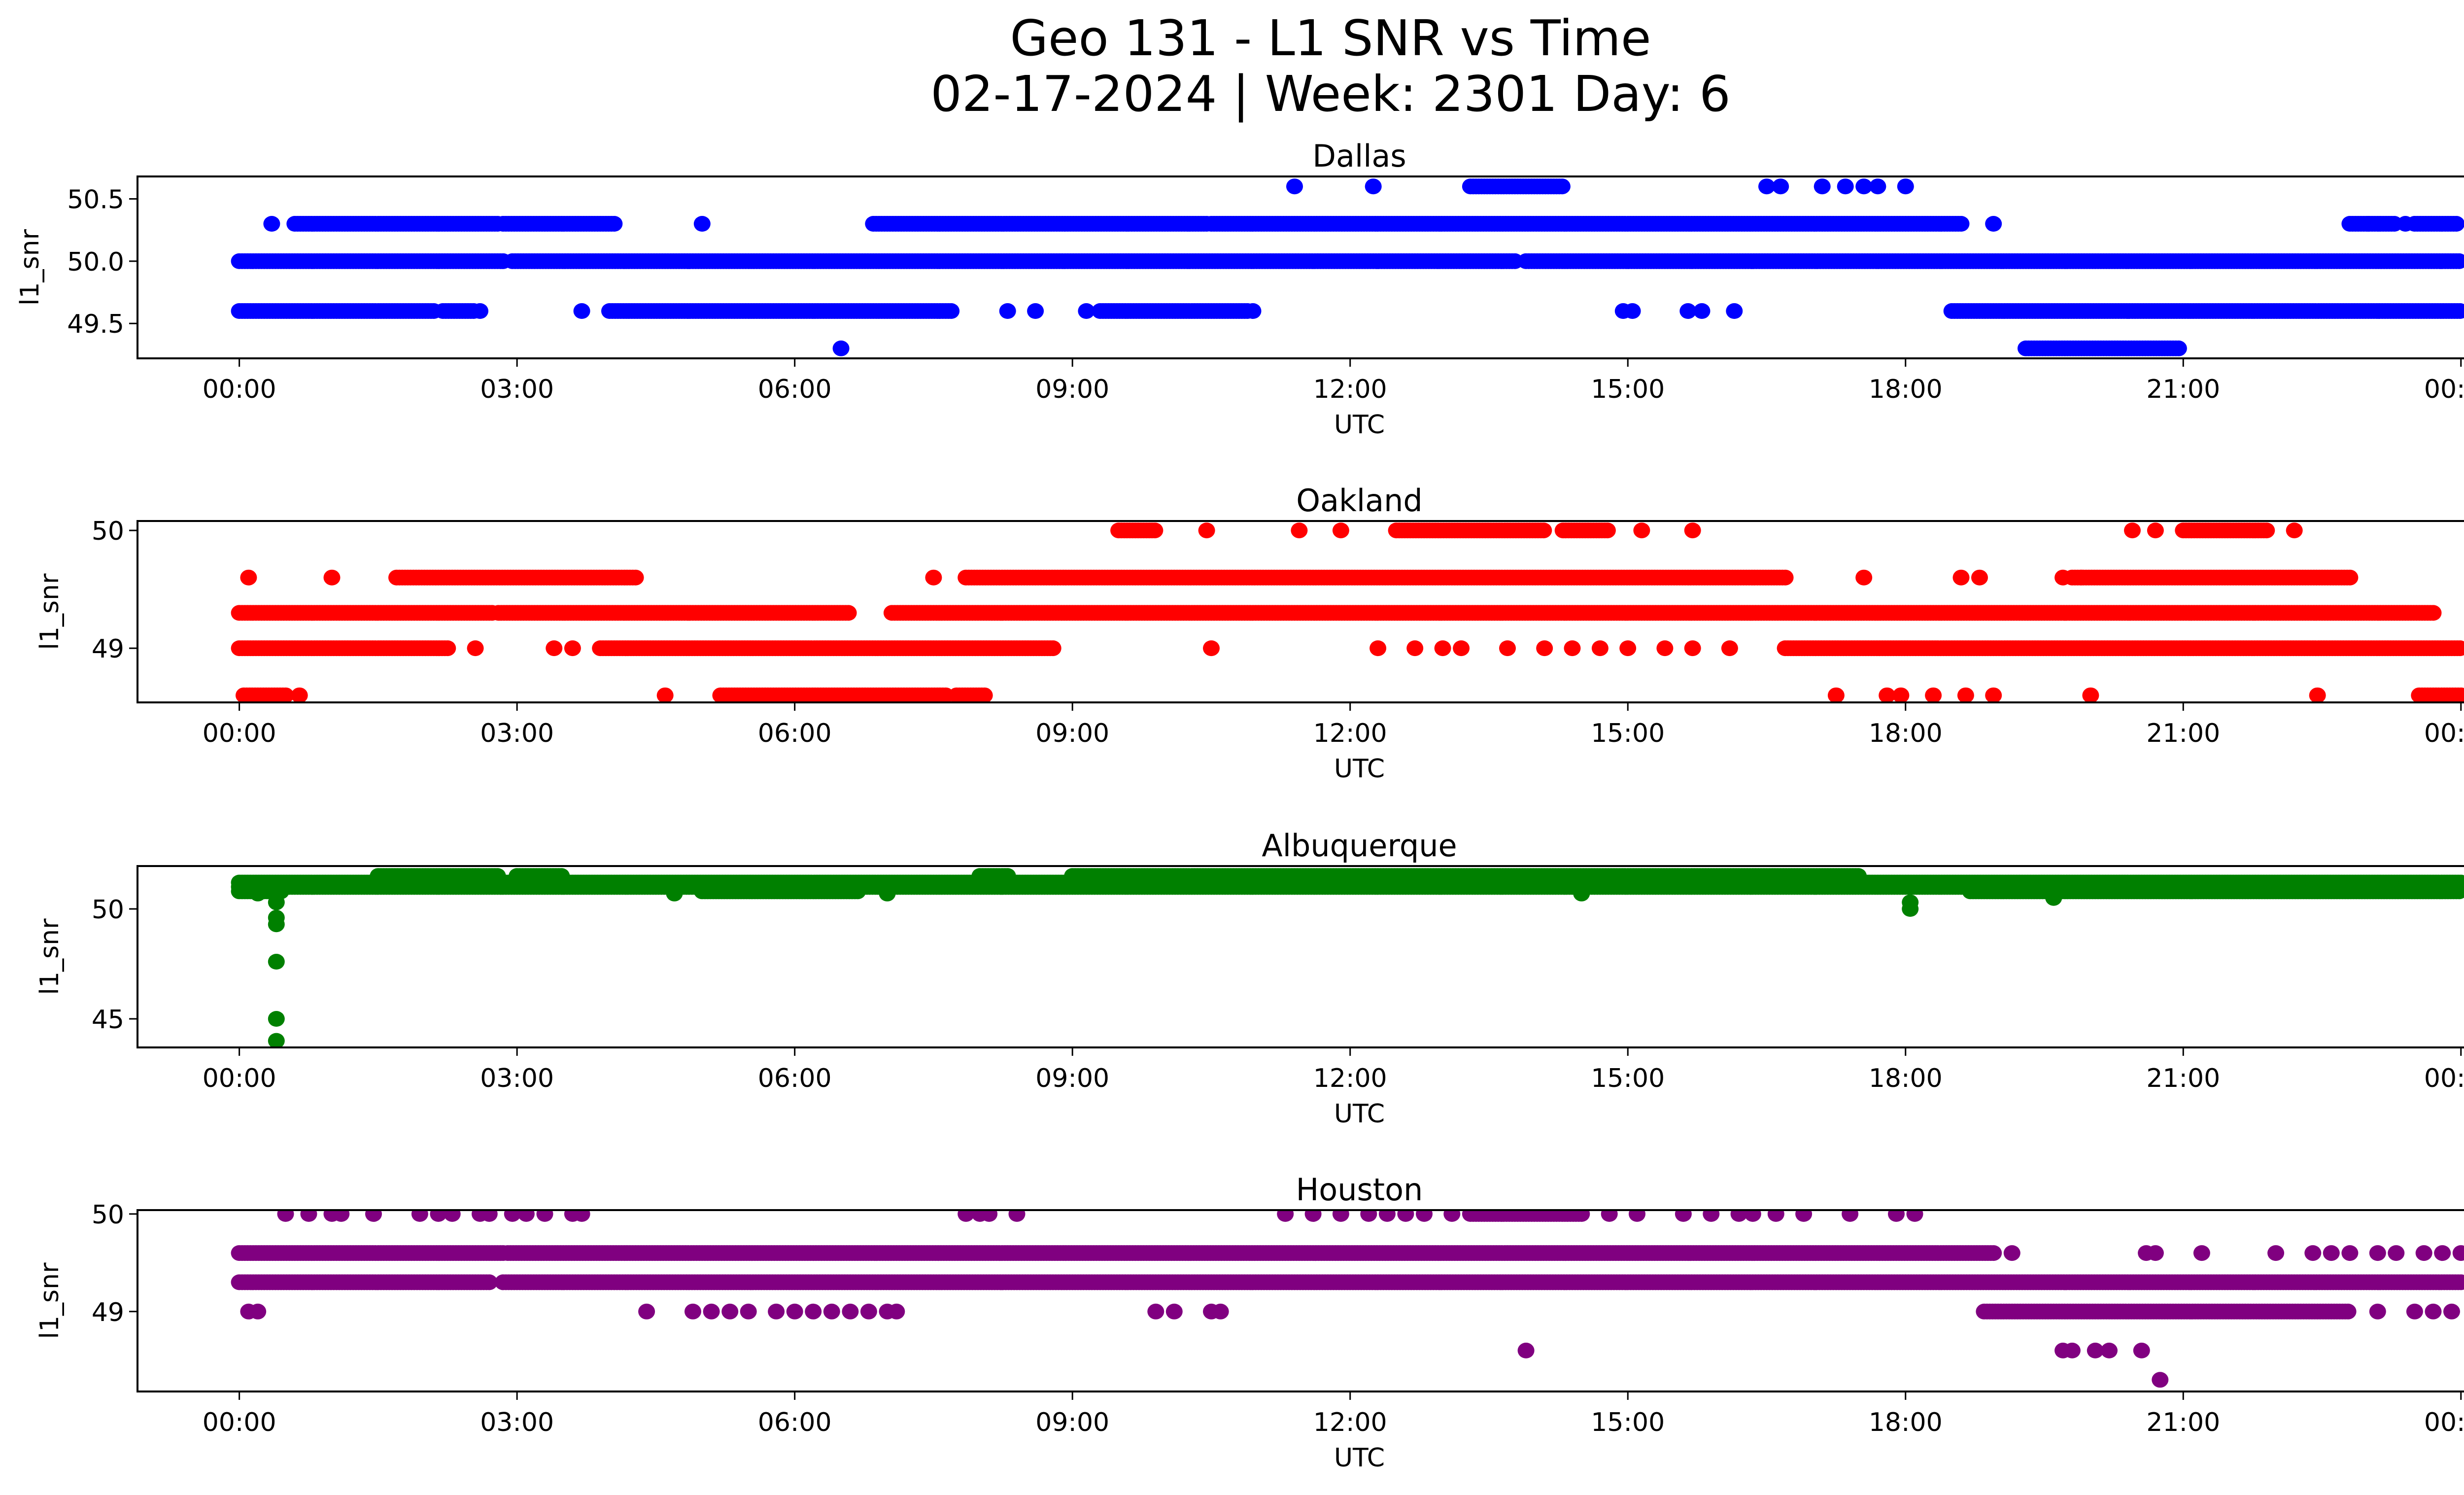 The width and height of the screenshot is (2464, 1495). I want to click on subplot-title: Oakland, so click(1359, 501).